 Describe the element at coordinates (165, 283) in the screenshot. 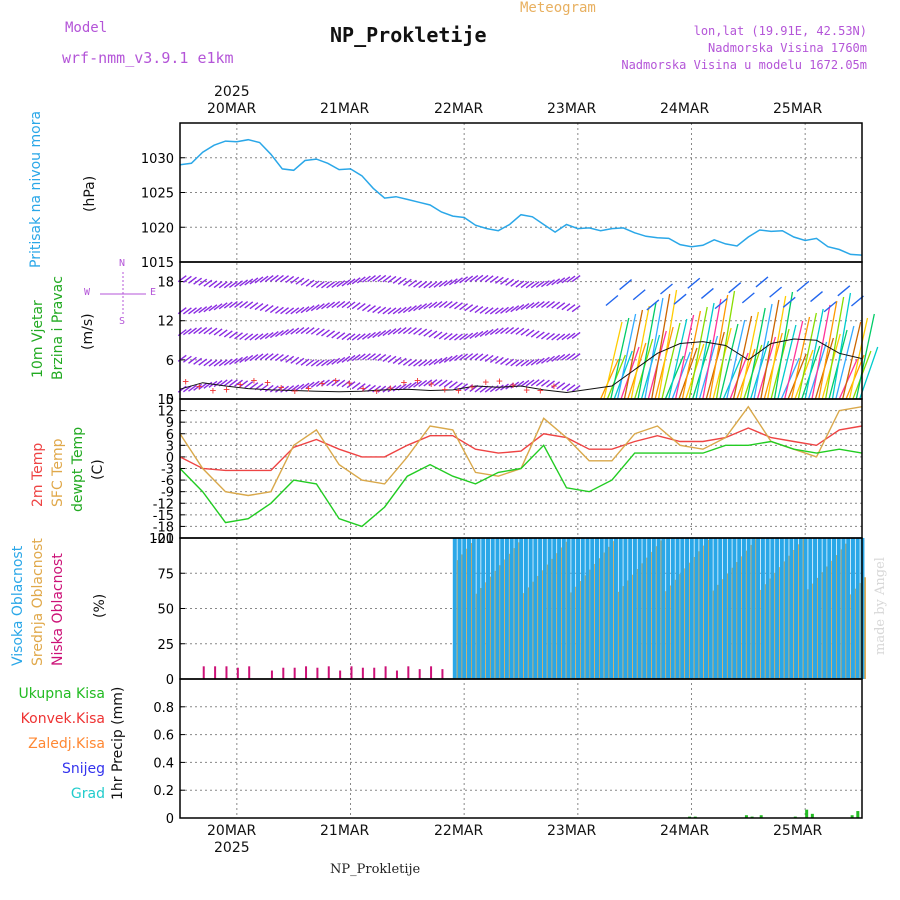

I see `y-tick-label: 18` at that location.